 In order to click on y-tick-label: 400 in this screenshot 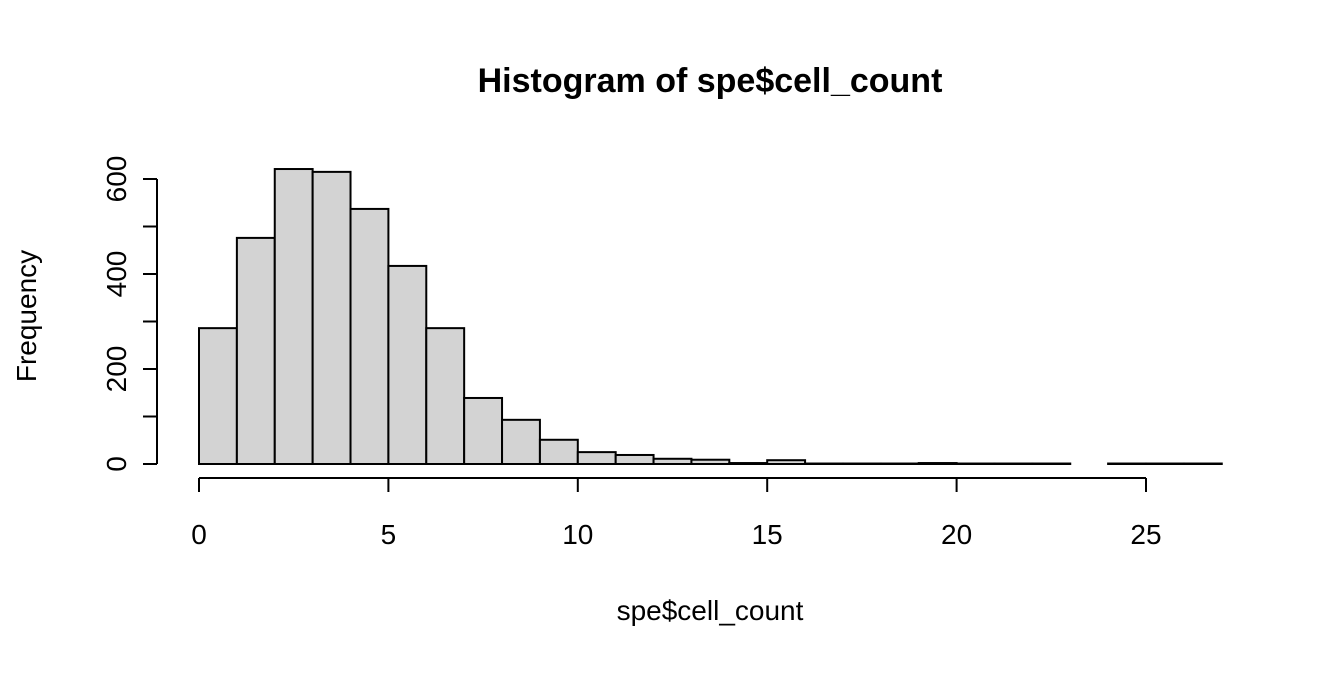, I will do `click(116, 274)`.